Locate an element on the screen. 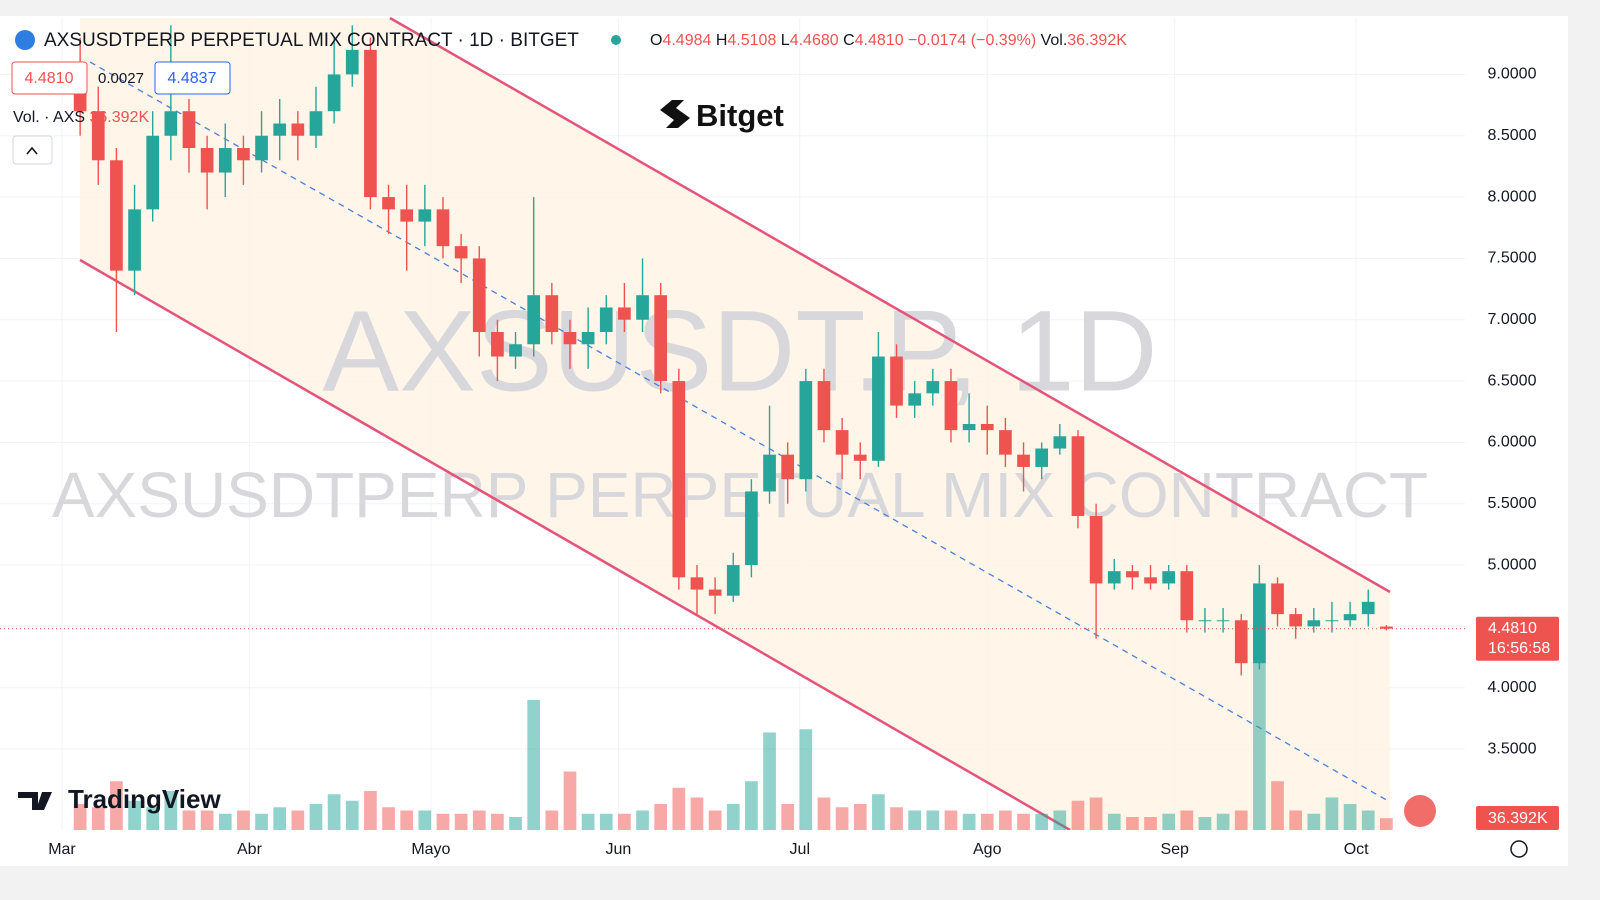 The height and width of the screenshot is (900, 1600). x-tick-label: Sep is located at coordinates (1174, 849).